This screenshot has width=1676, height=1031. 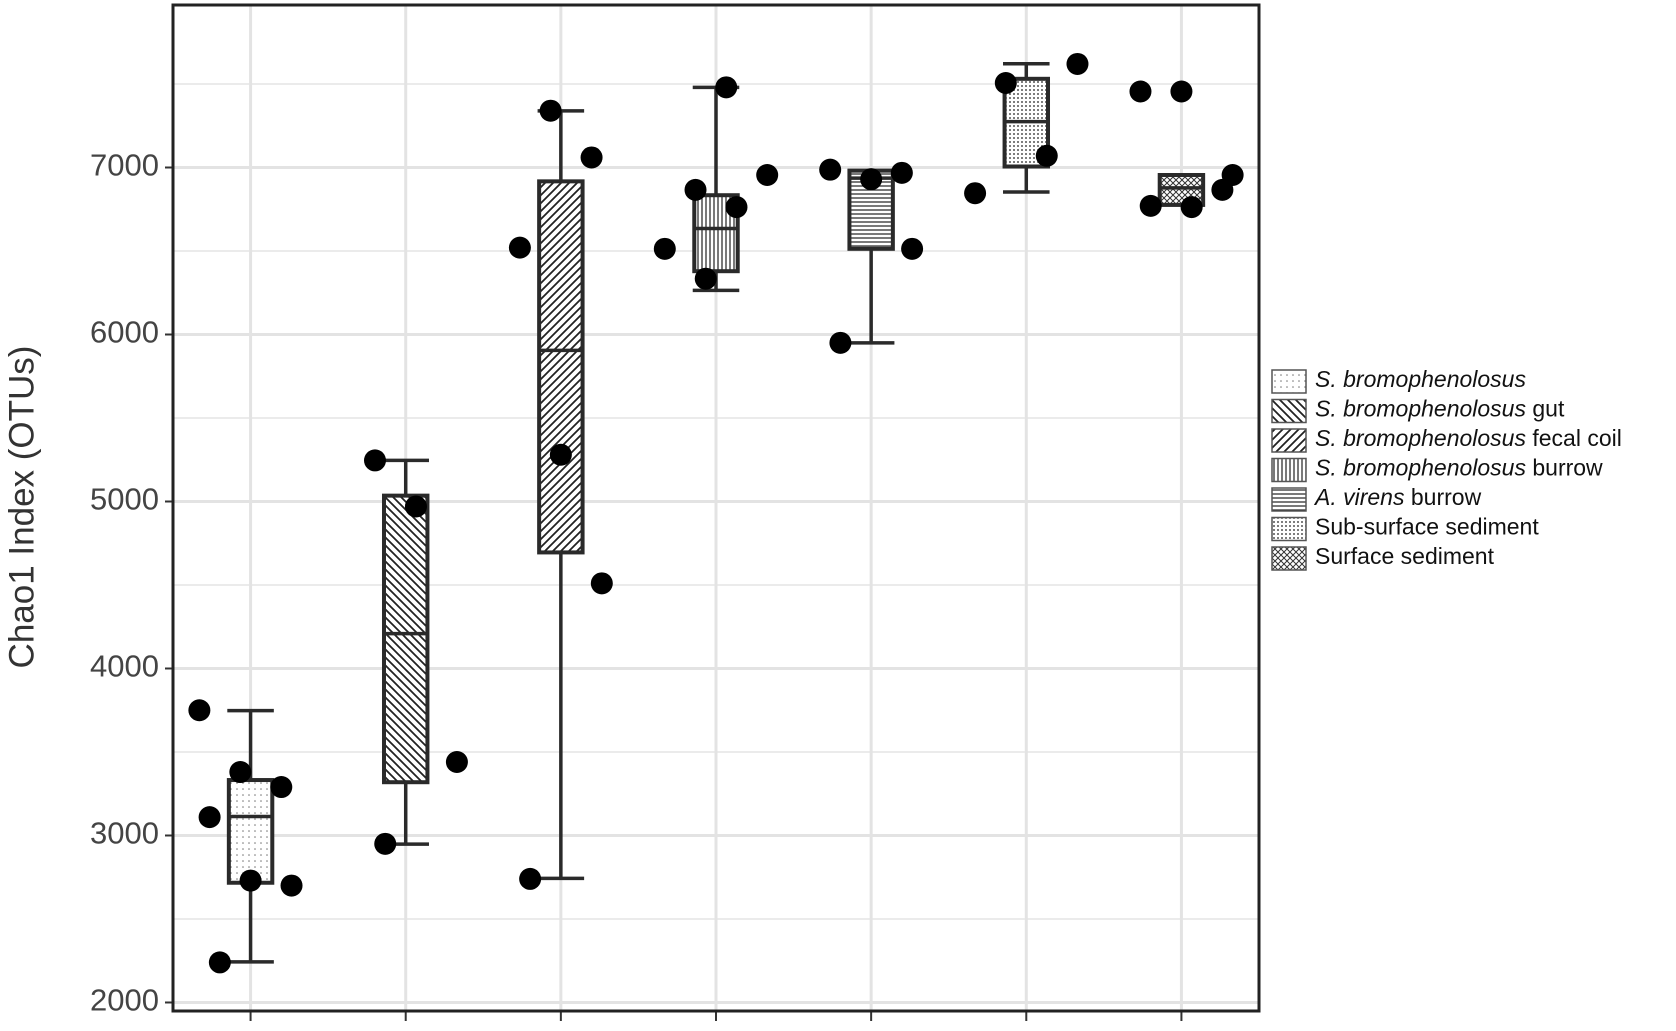 What do you see at coordinates (1397, 497) in the screenshot?
I see `legend-label: A. virens burrow` at bounding box center [1397, 497].